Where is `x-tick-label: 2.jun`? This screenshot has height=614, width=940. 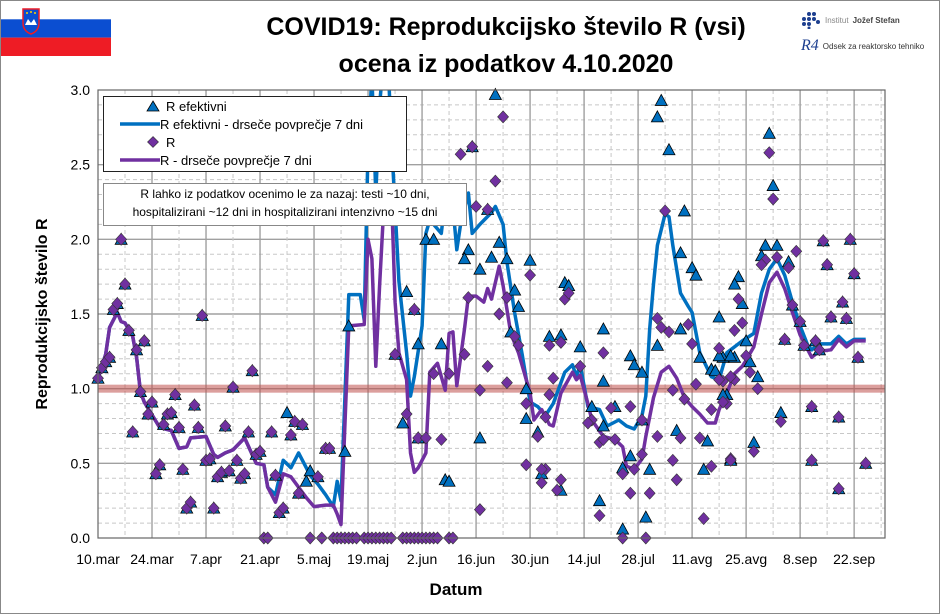
x-tick-label: 2.jun is located at coordinates (422, 559).